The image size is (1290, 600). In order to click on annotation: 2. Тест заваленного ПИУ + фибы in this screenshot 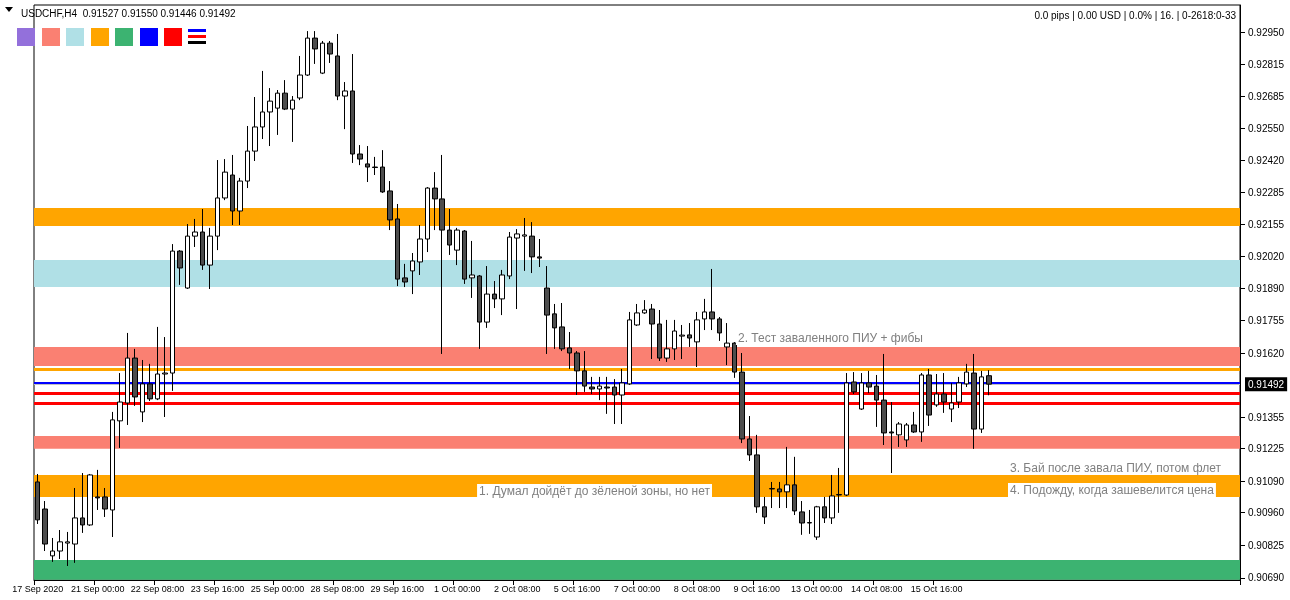, I will do `click(830, 338)`.